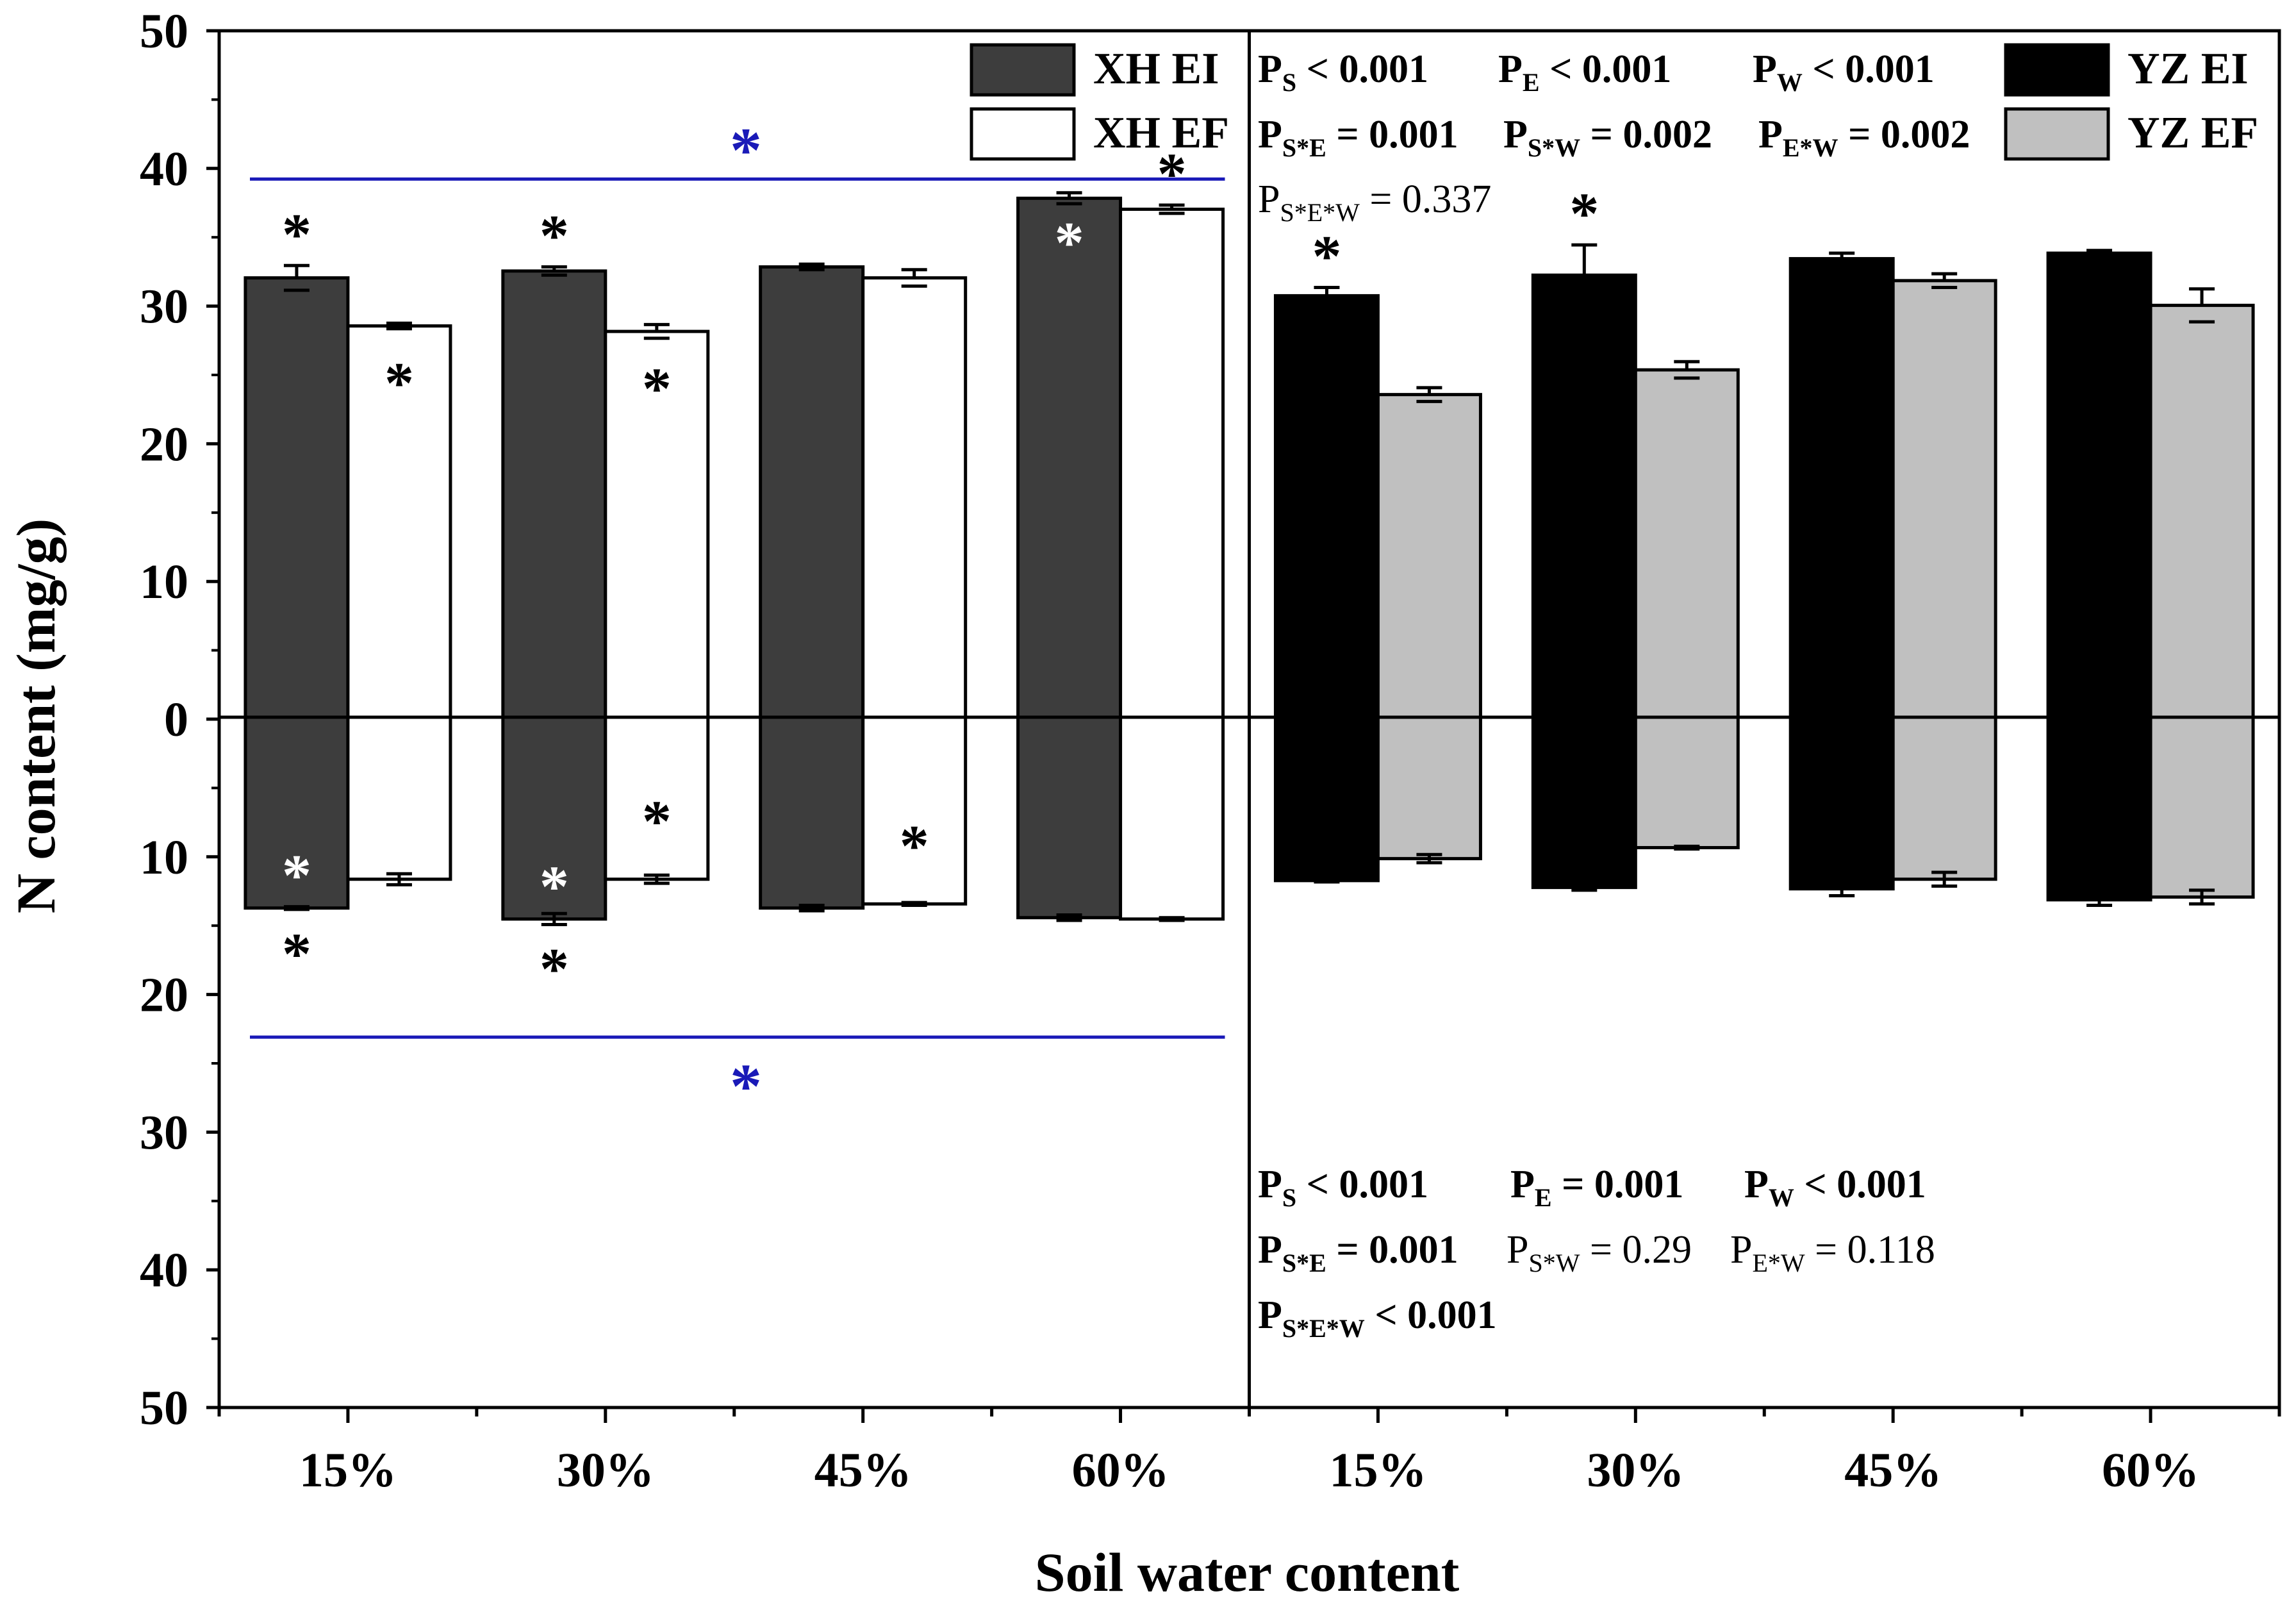  Describe the element at coordinates (1599, 1252) in the screenshot. I see `stat-annotation: PS*W = 0.29` at that location.